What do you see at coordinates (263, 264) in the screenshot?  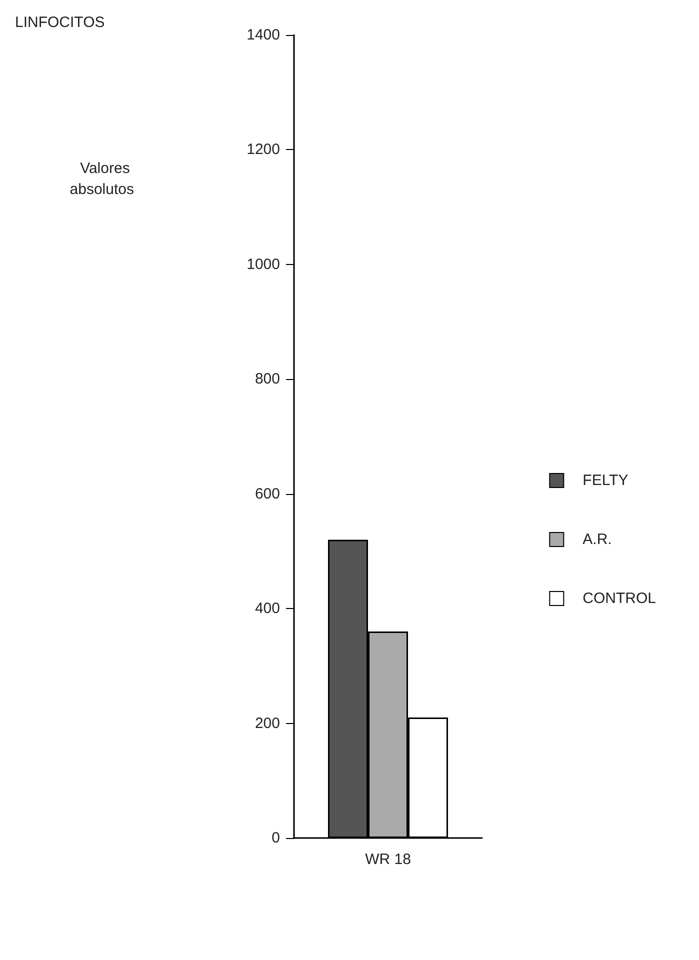 I see `y-tick-label: 1000` at bounding box center [263, 264].